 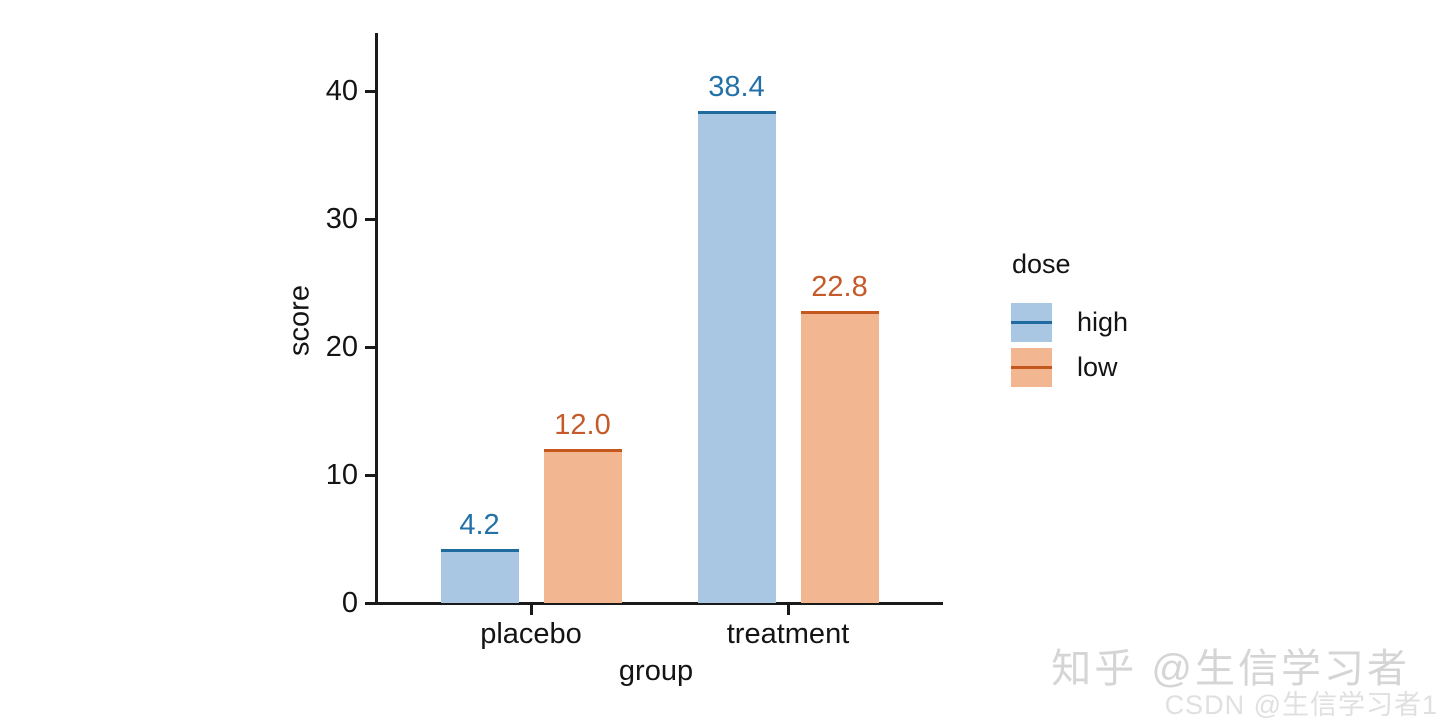 What do you see at coordinates (341, 91) in the screenshot?
I see `y-tick-label: 40` at bounding box center [341, 91].